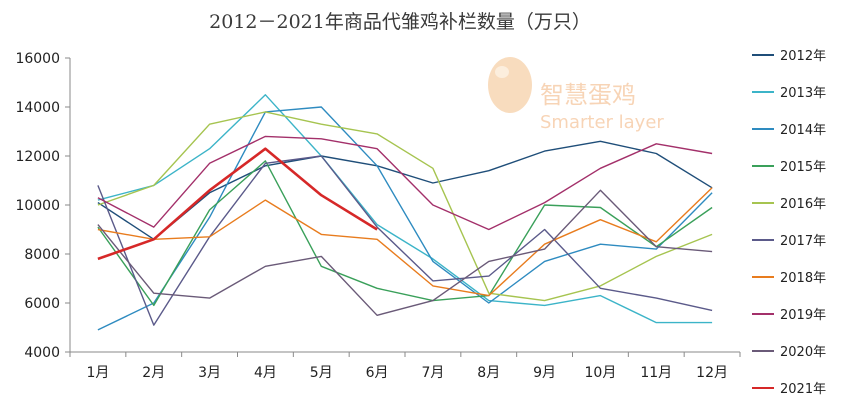 This screenshot has width=853, height=401. I want to click on x-tick-label: 4月, so click(265, 373).